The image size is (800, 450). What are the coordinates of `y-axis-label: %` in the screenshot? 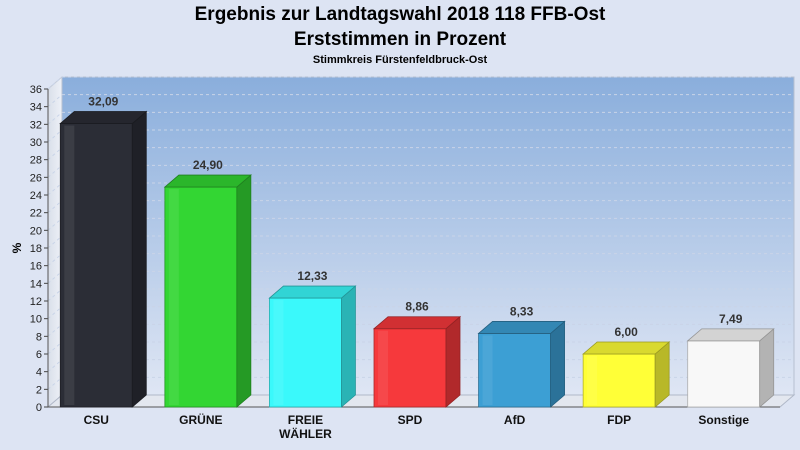 It's located at (17, 247).